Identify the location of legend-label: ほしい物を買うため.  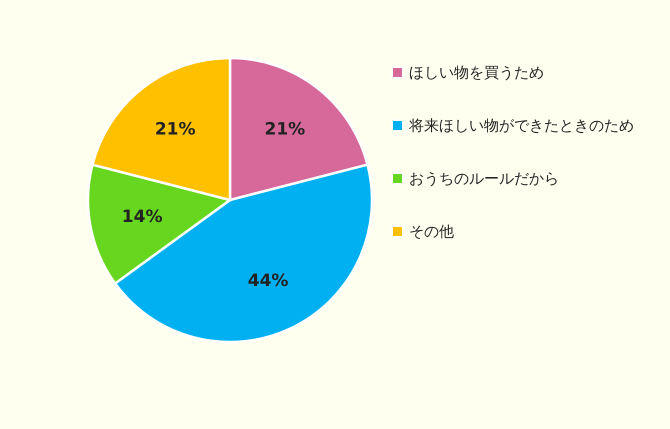
(476, 73).